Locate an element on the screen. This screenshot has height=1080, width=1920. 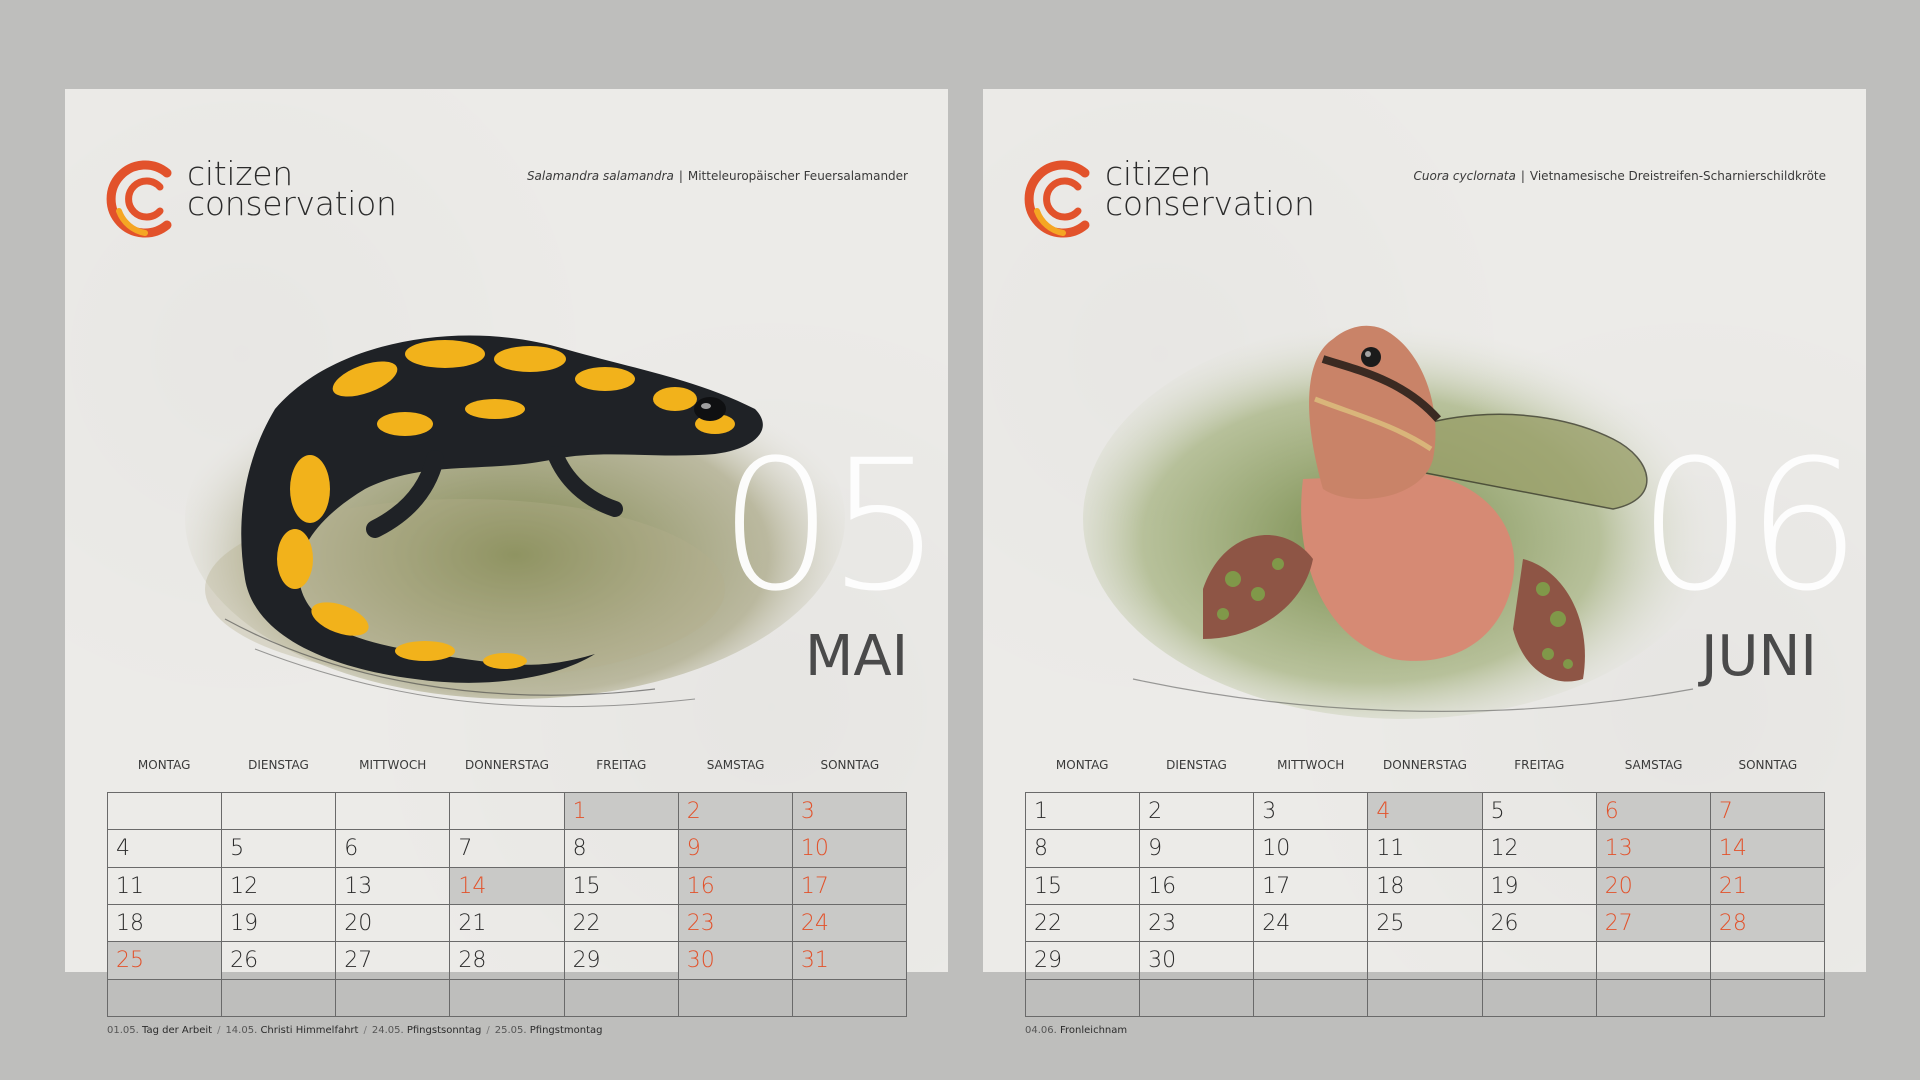
weekday-label: DONNERSTAG is located at coordinates (507, 765).